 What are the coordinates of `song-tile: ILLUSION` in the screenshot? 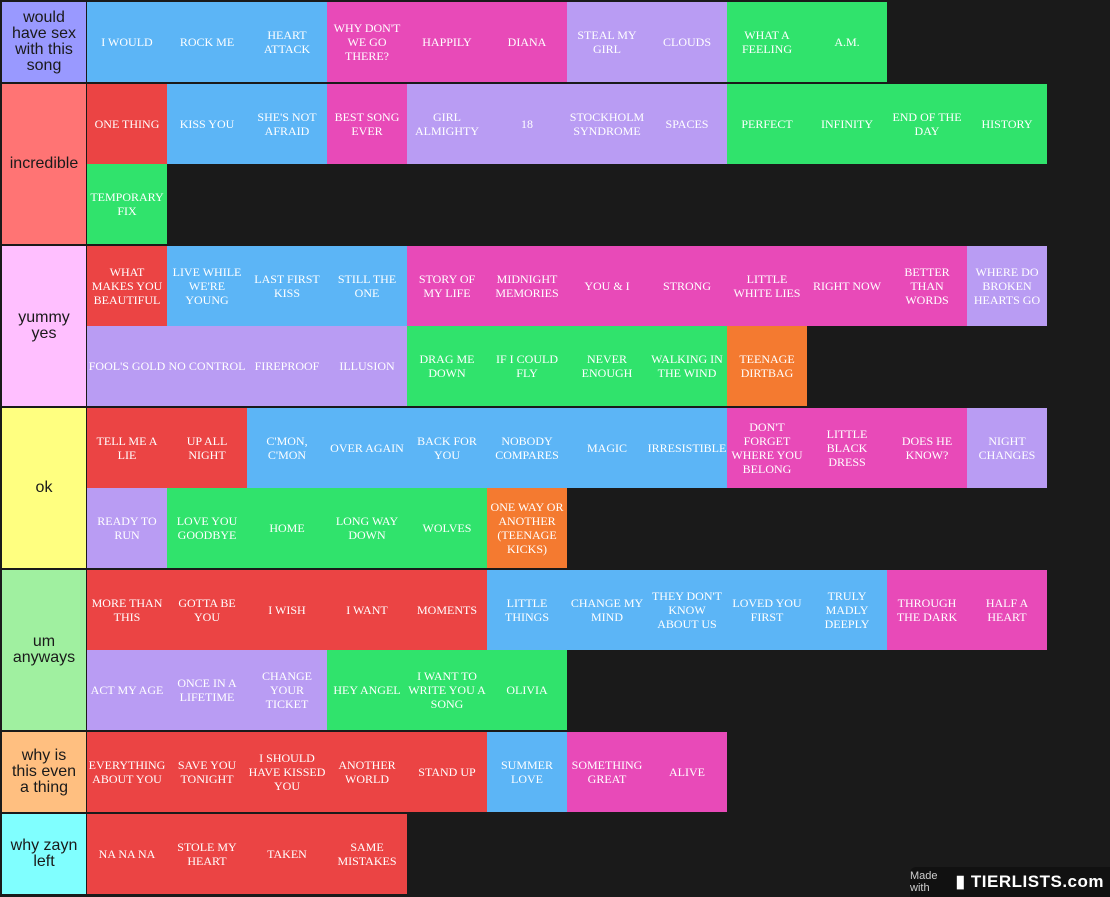 It's located at (367, 366).